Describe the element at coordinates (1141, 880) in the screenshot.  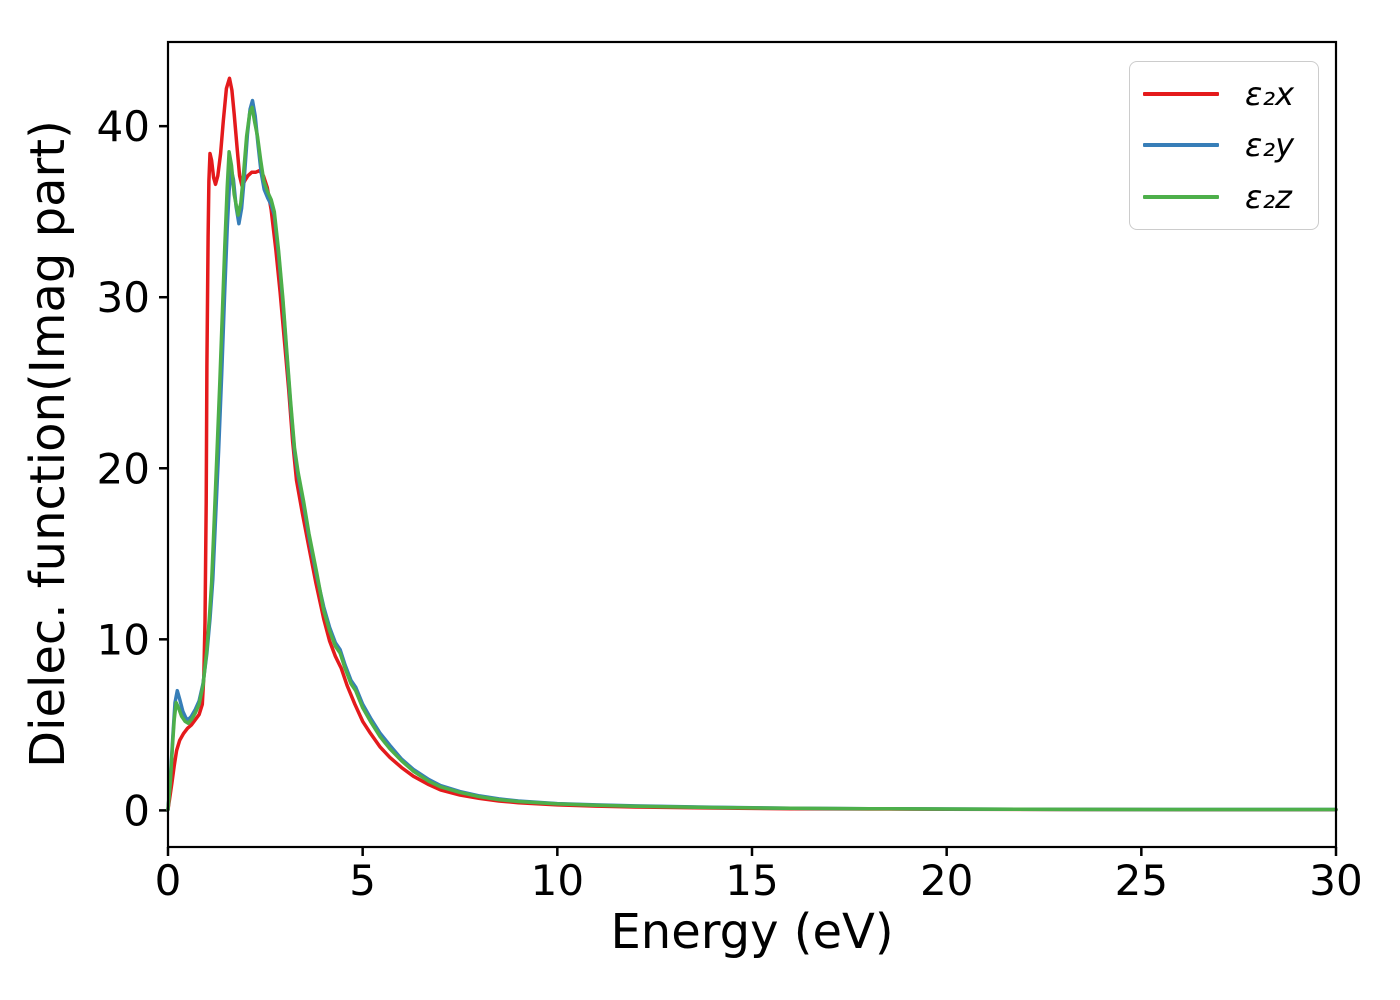
I see `x-tick-label: 25` at that location.